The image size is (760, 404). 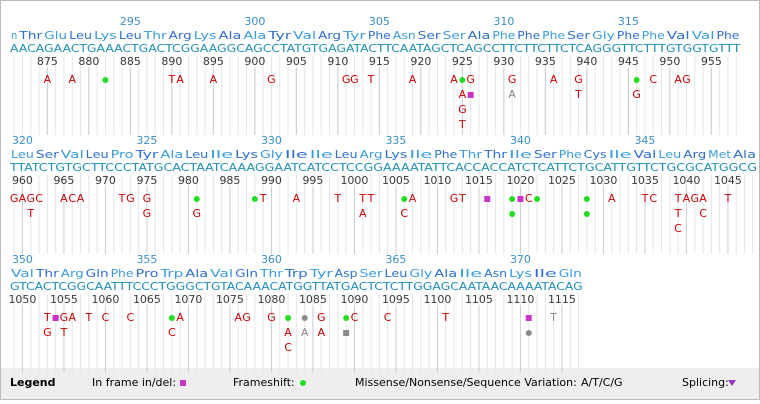 I want to click on codon-number: 305, so click(x=379, y=21).